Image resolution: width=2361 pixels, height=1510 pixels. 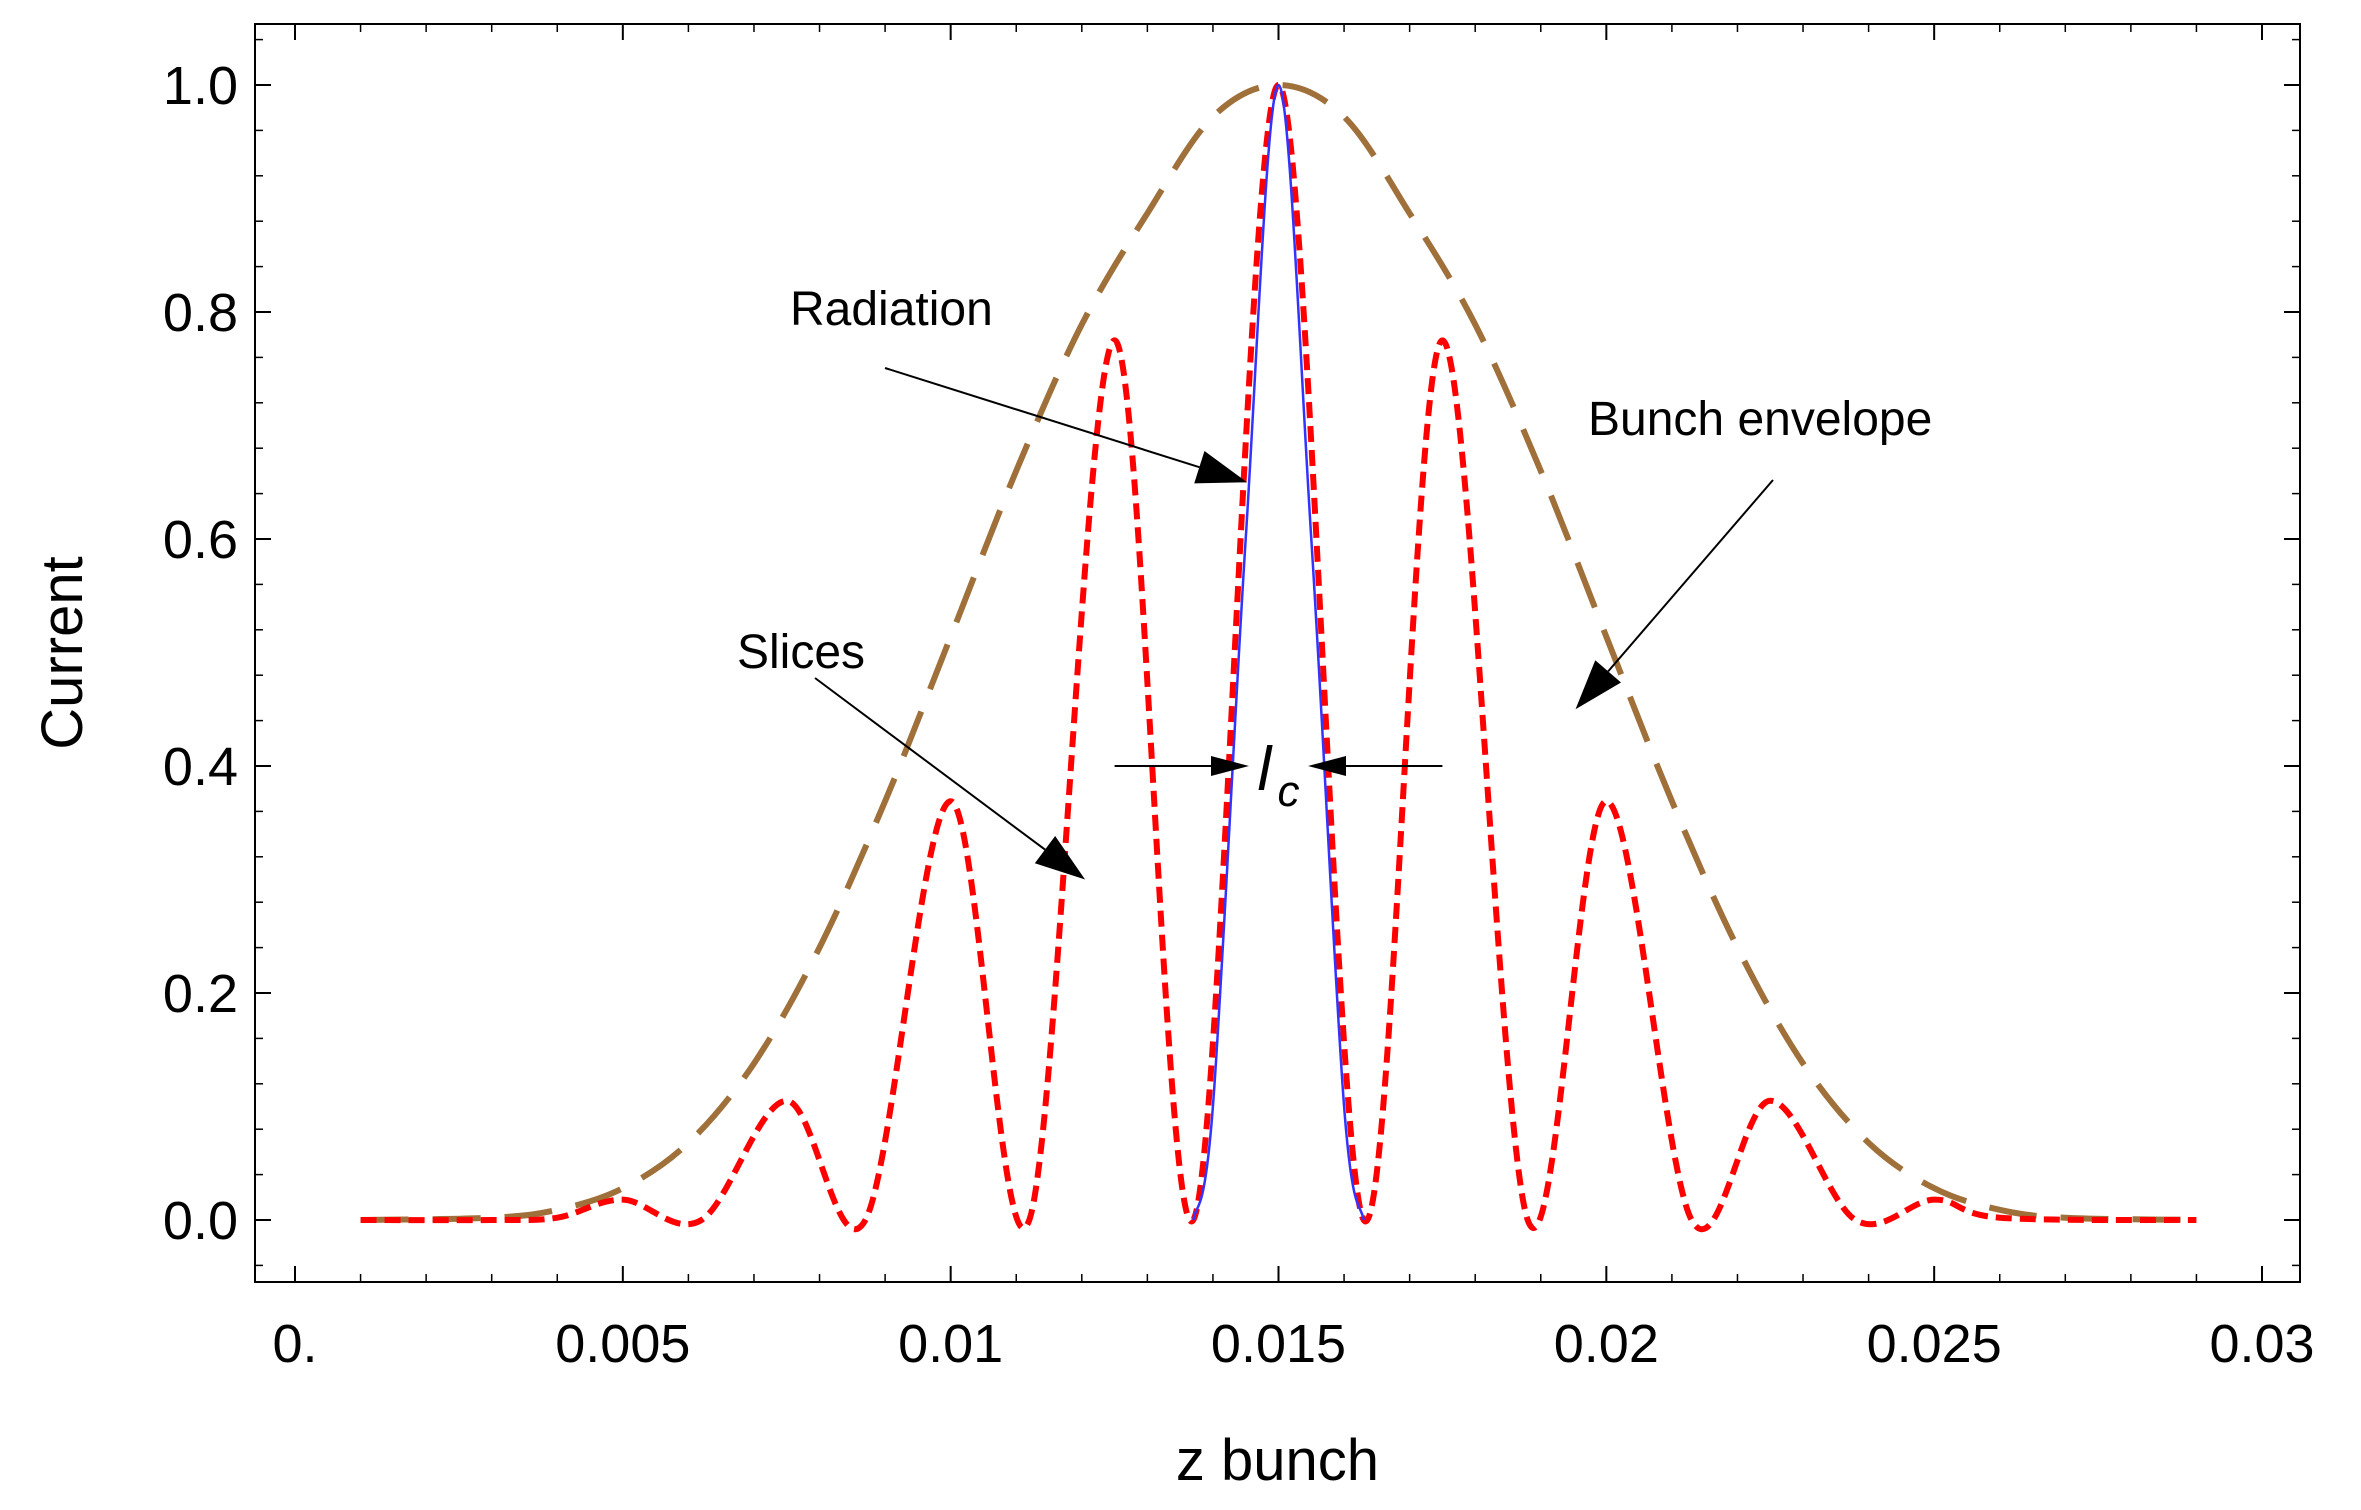 I want to click on y-tick-label: 0.2, so click(x=200, y=994).